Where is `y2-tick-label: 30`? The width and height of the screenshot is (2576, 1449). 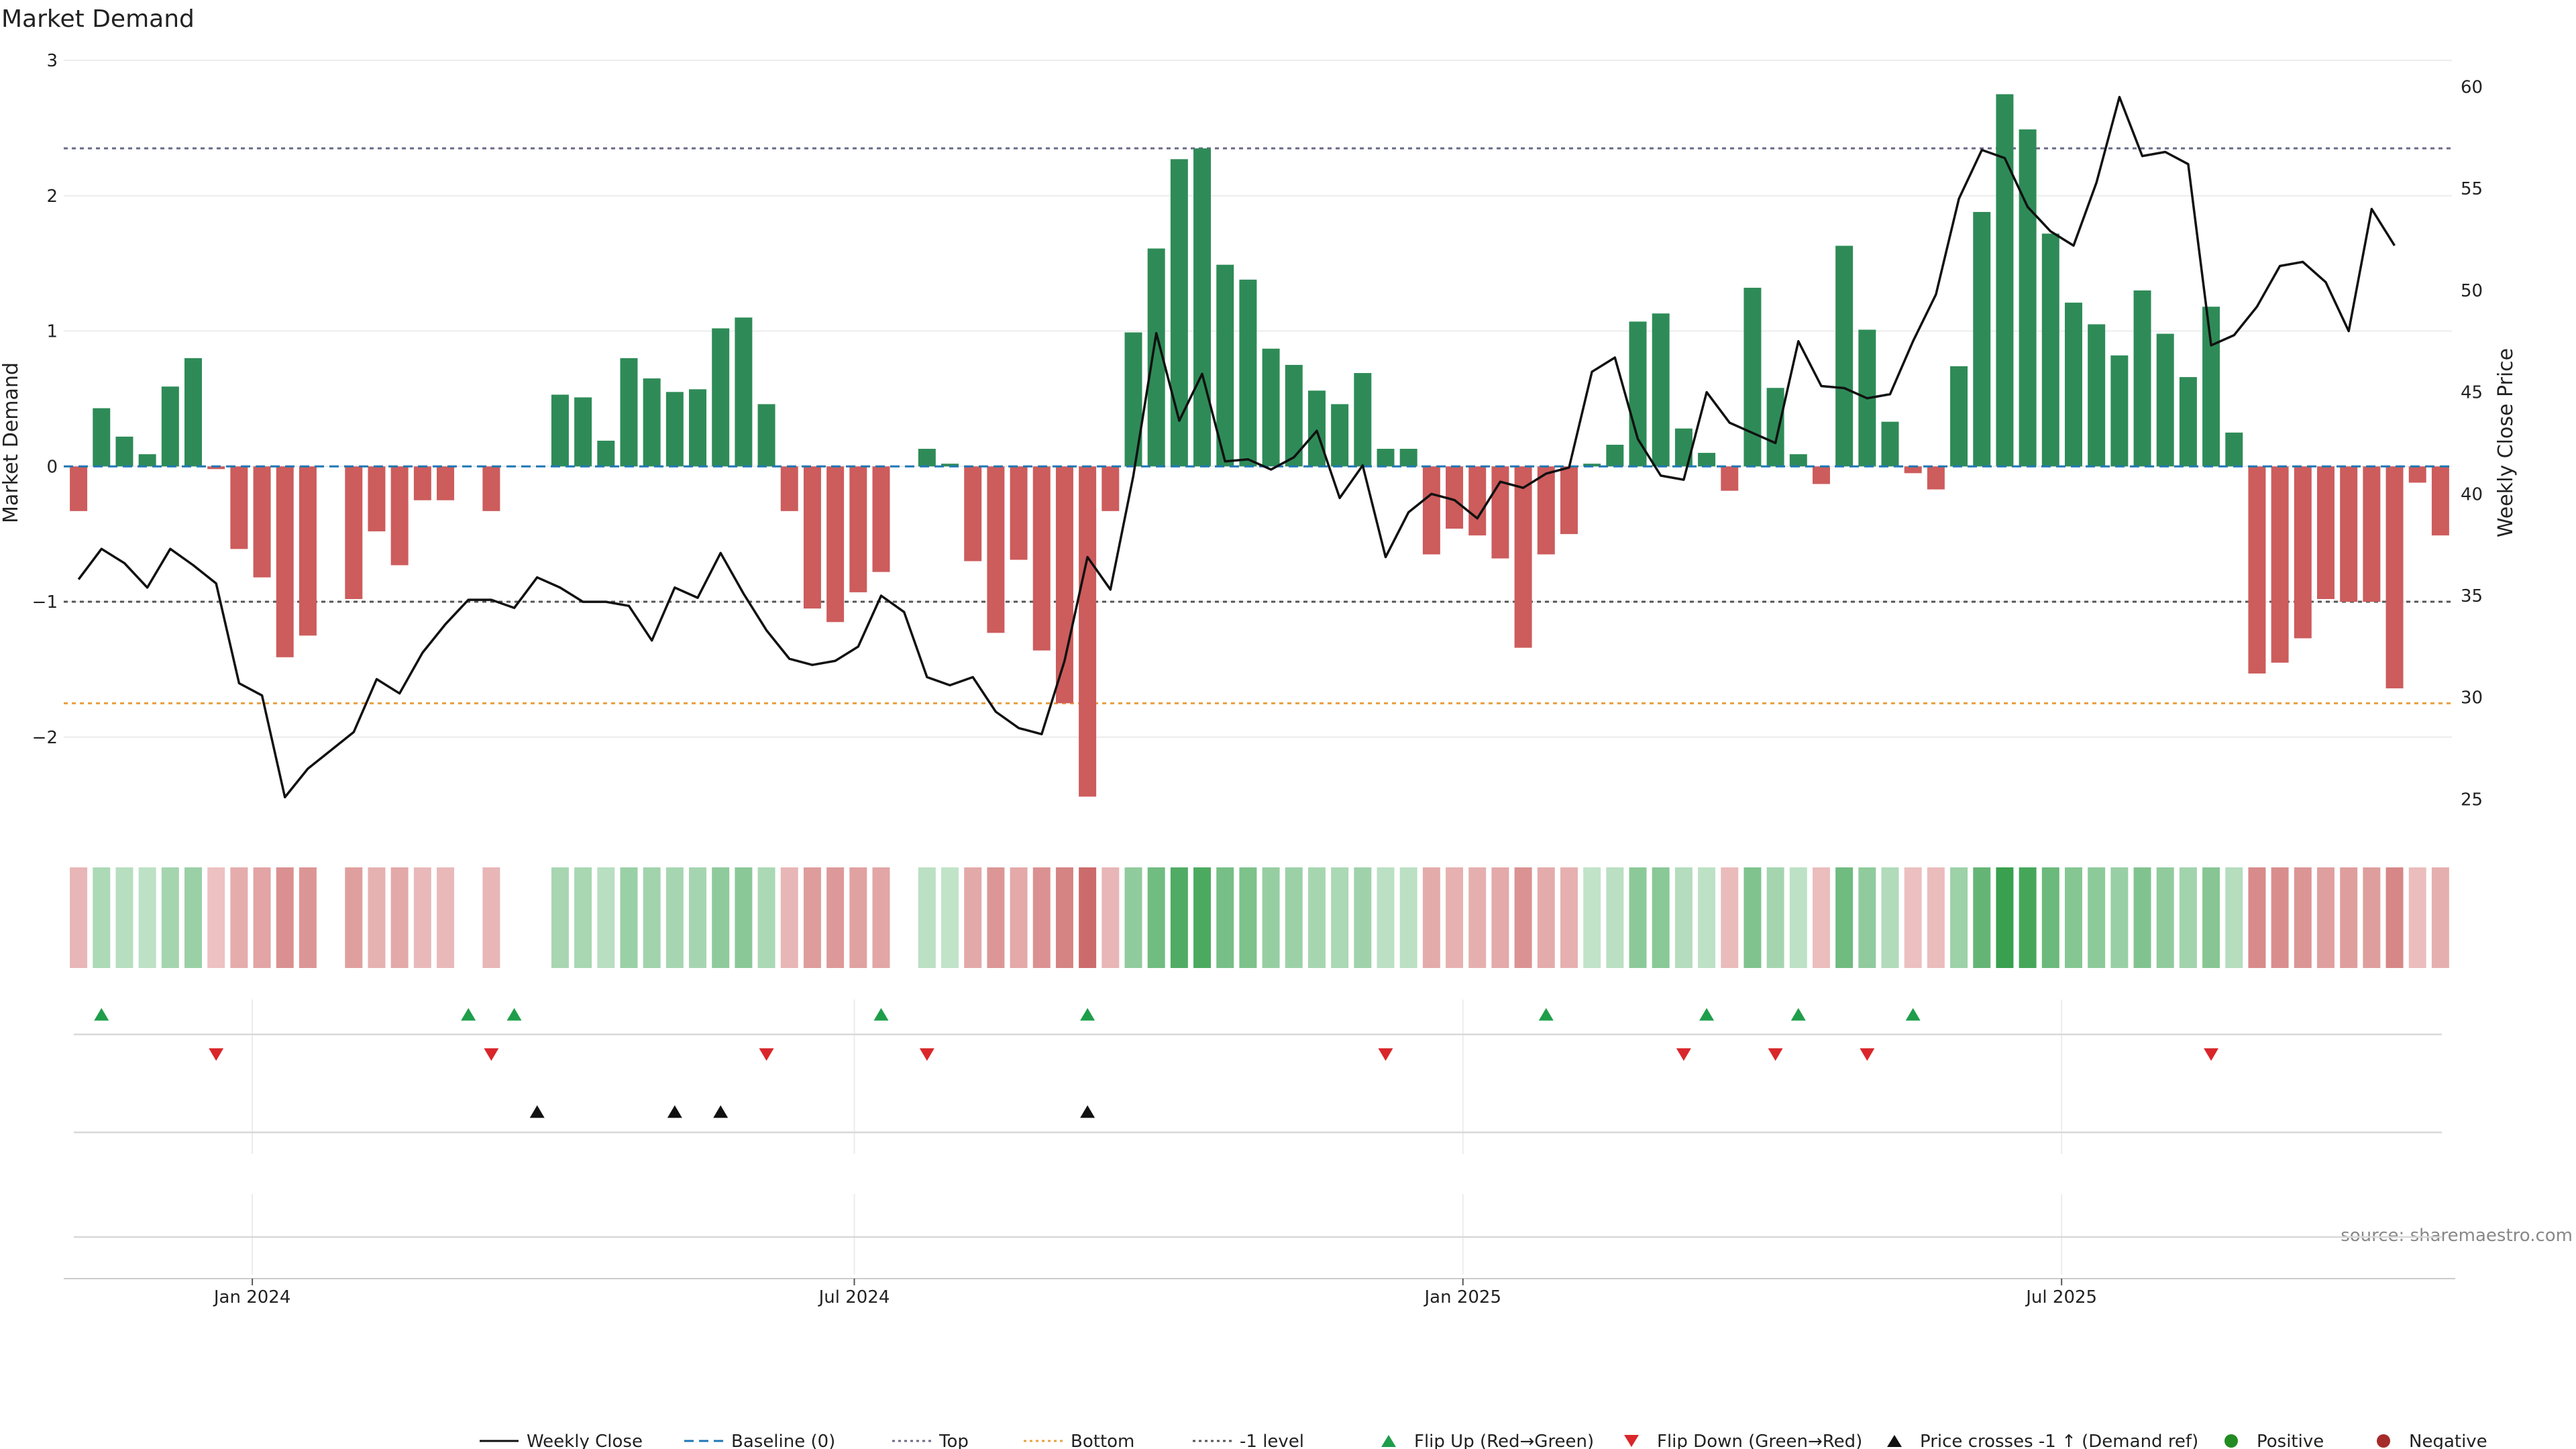 y2-tick-label: 30 is located at coordinates (2472, 698).